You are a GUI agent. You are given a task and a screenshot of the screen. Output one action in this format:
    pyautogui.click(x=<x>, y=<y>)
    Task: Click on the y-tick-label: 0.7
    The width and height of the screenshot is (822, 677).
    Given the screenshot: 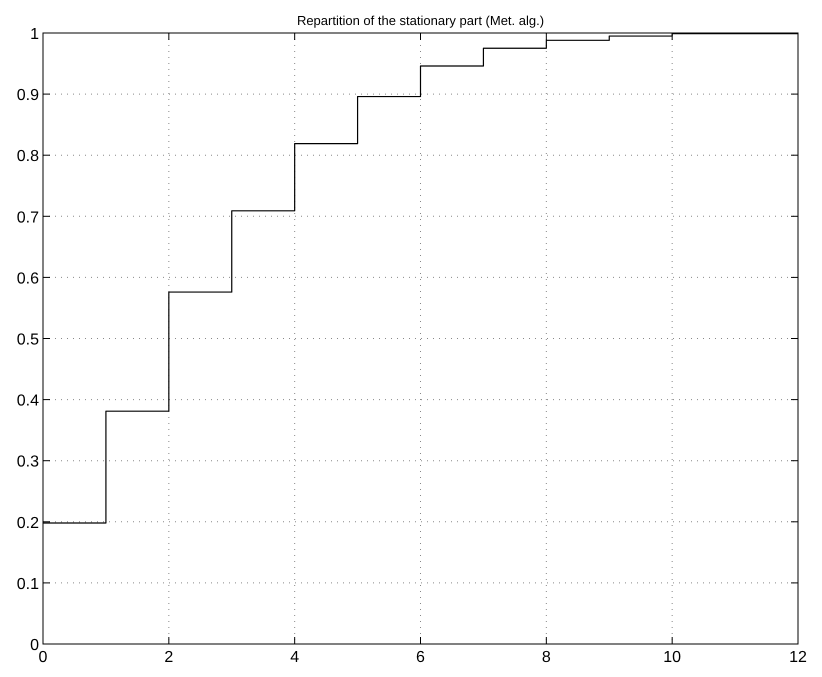 What is the action you would take?
    pyautogui.click(x=28, y=217)
    